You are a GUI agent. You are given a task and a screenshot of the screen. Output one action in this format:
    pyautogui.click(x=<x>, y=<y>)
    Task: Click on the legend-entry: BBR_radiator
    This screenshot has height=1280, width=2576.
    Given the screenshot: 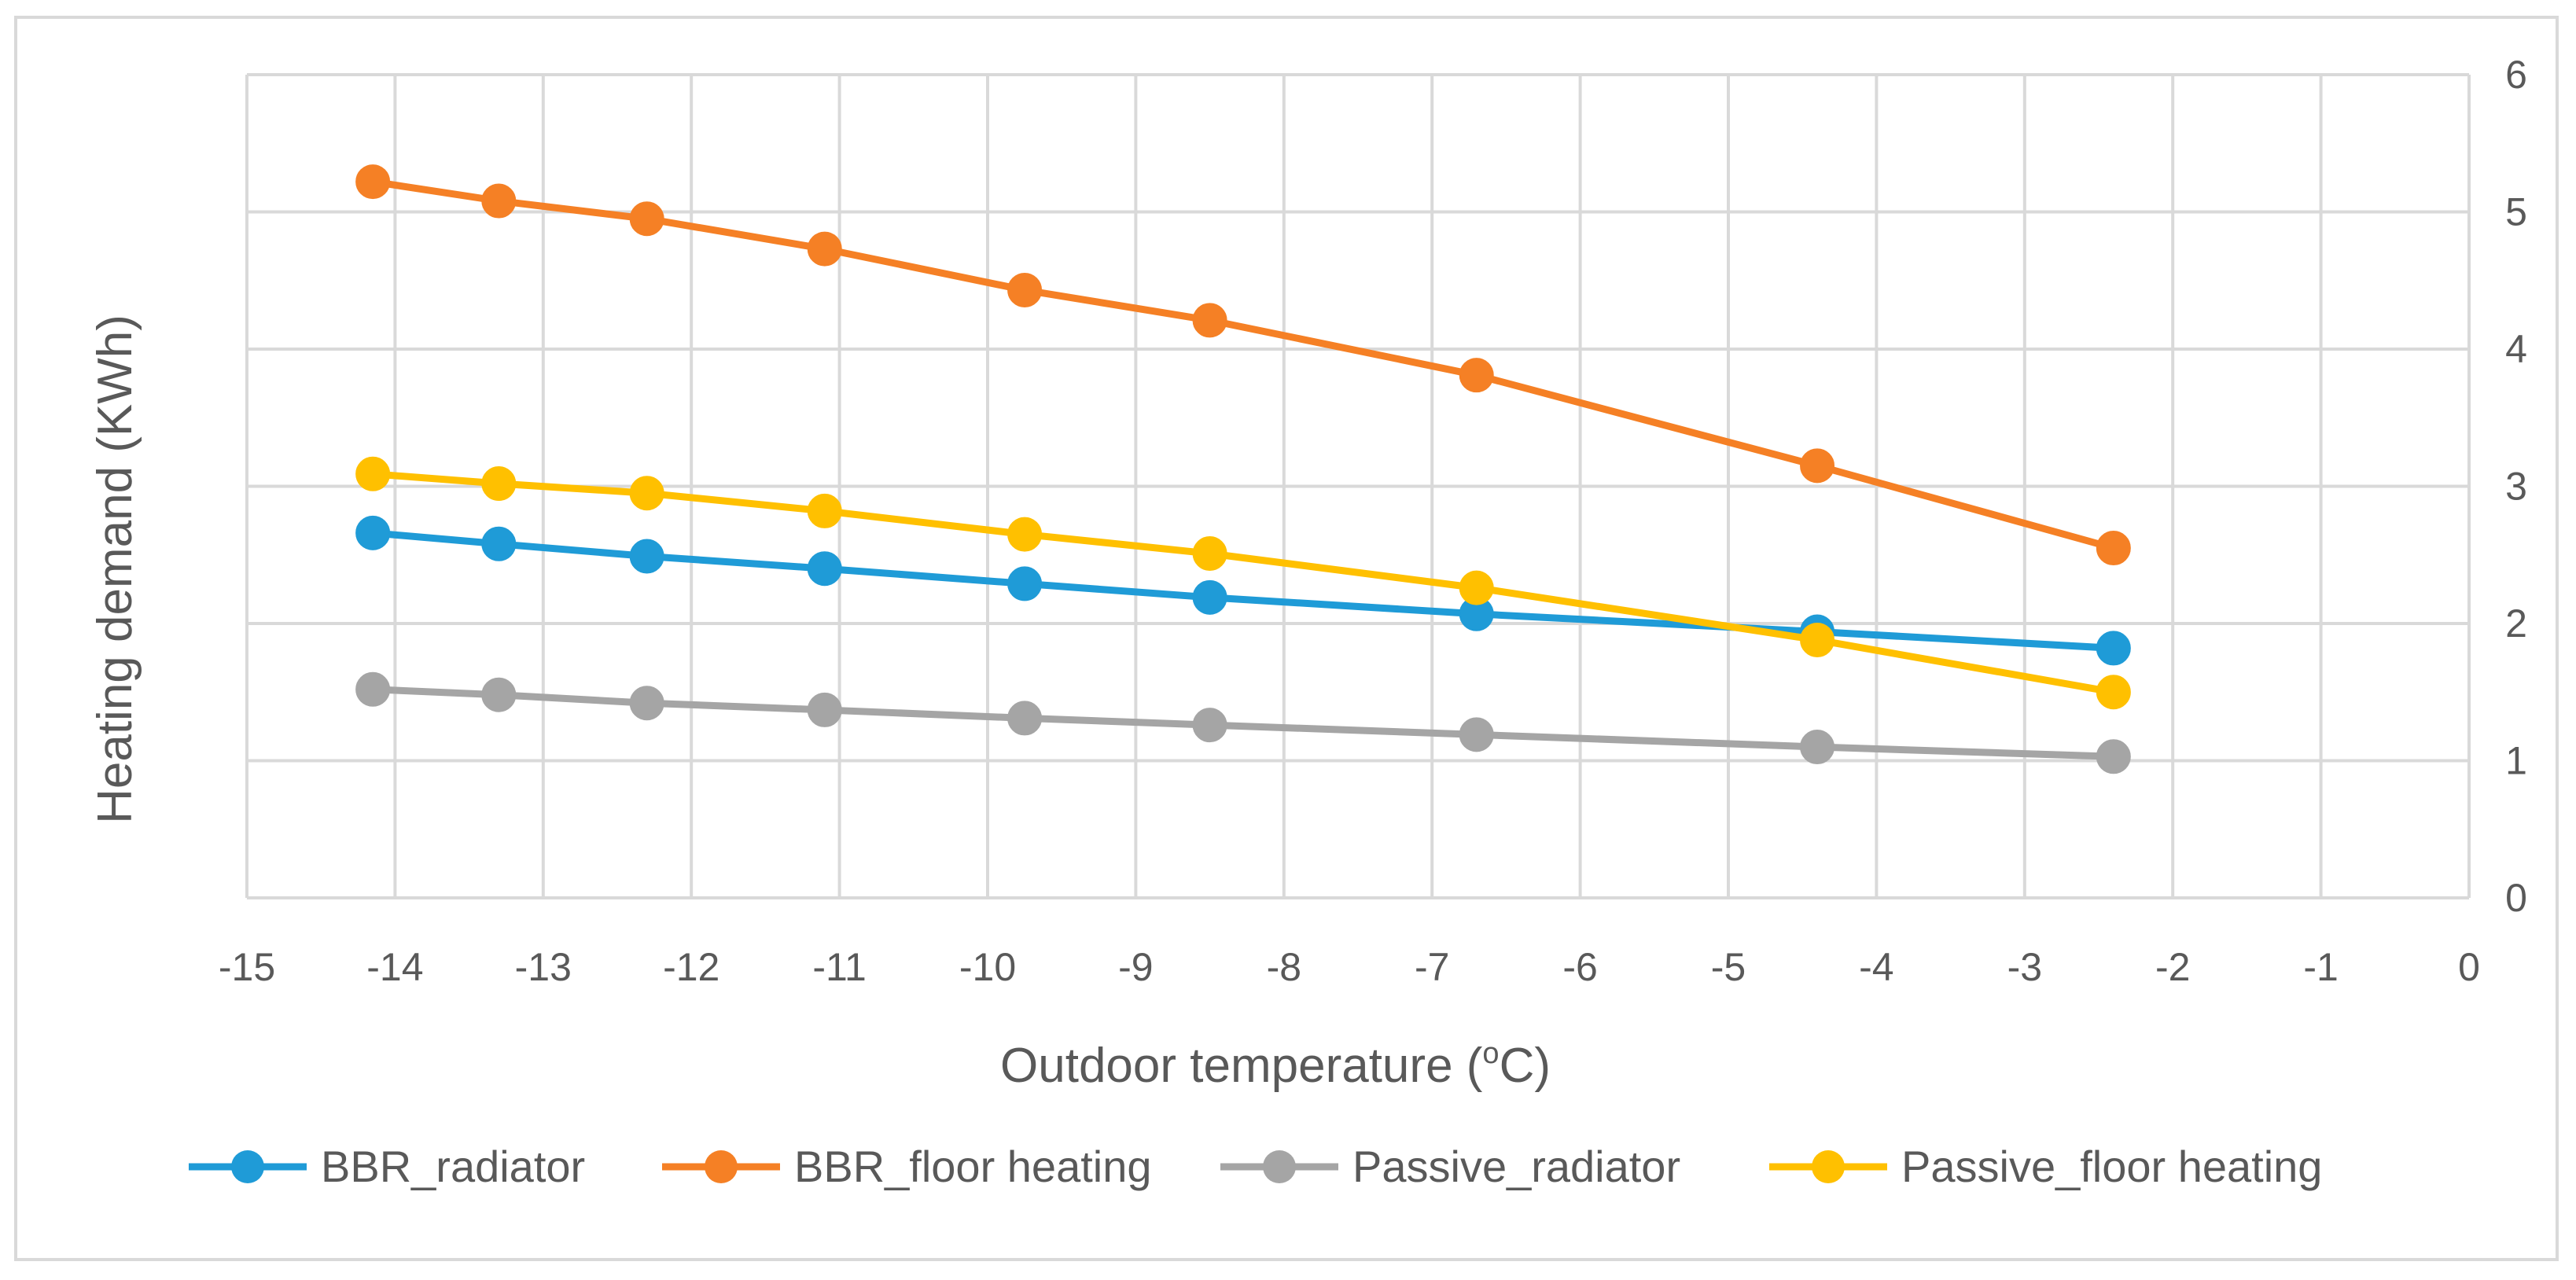 What is the action you would take?
    pyautogui.click(x=387, y=1166)
    